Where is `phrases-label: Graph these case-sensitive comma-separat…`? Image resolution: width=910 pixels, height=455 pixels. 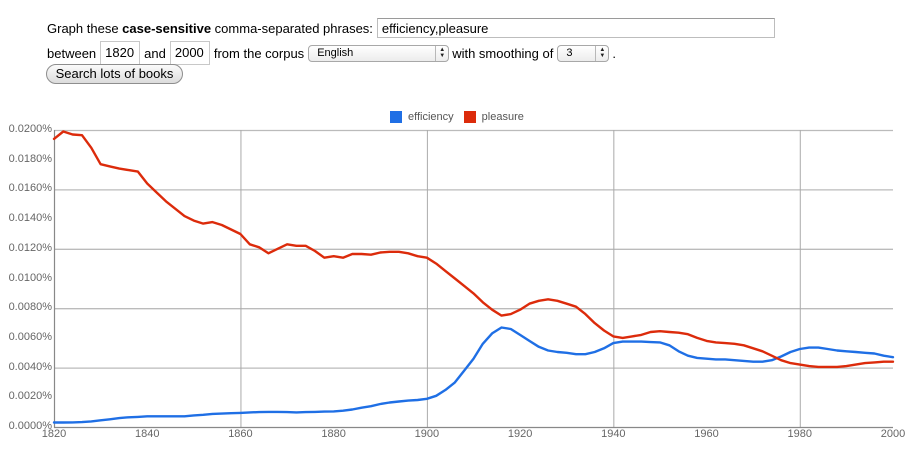 phrases-label: Graph these case-sensitive comma-separat… is located at coordinates (210, 28).